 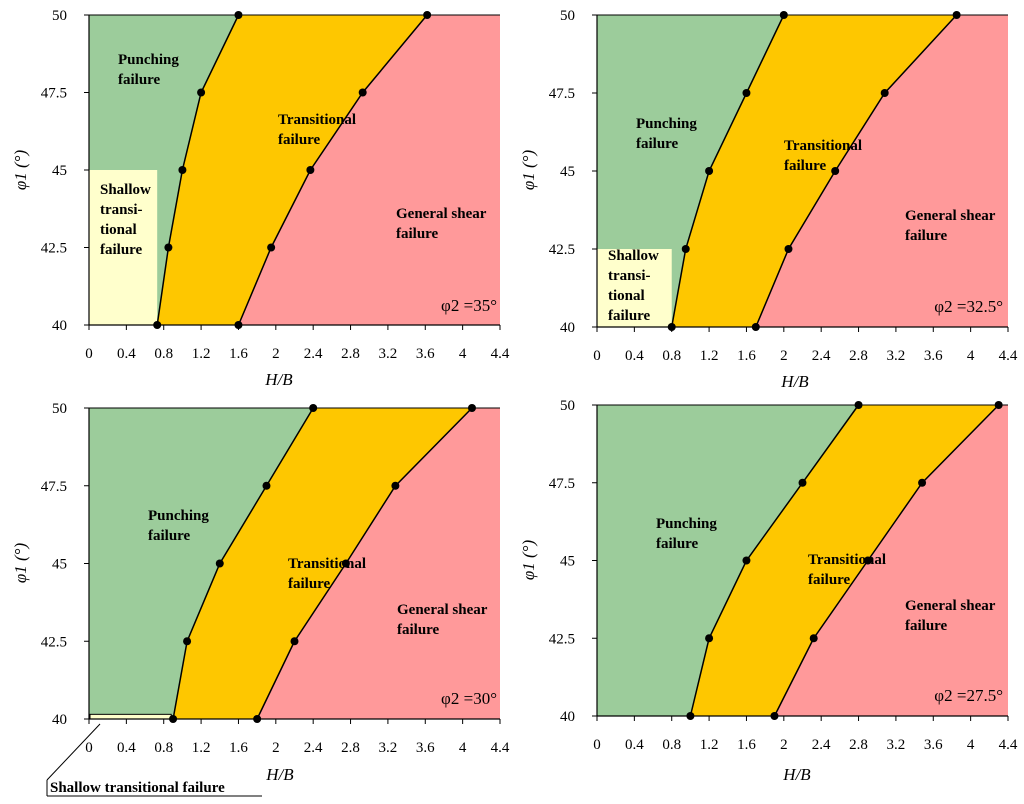 What do you see at coordinates (746, 745) in the screenshot?
I see `x-tick-label: 1.6` at bounding box center [746, 745].